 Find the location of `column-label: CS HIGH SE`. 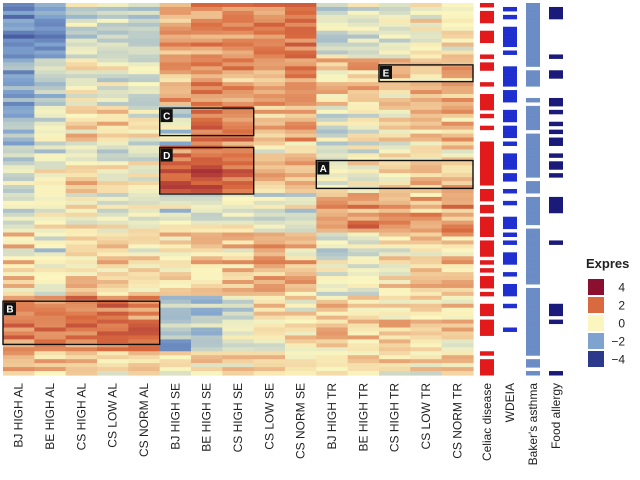

column-label: CS HIGH SE is located at coordinates (238, 417).